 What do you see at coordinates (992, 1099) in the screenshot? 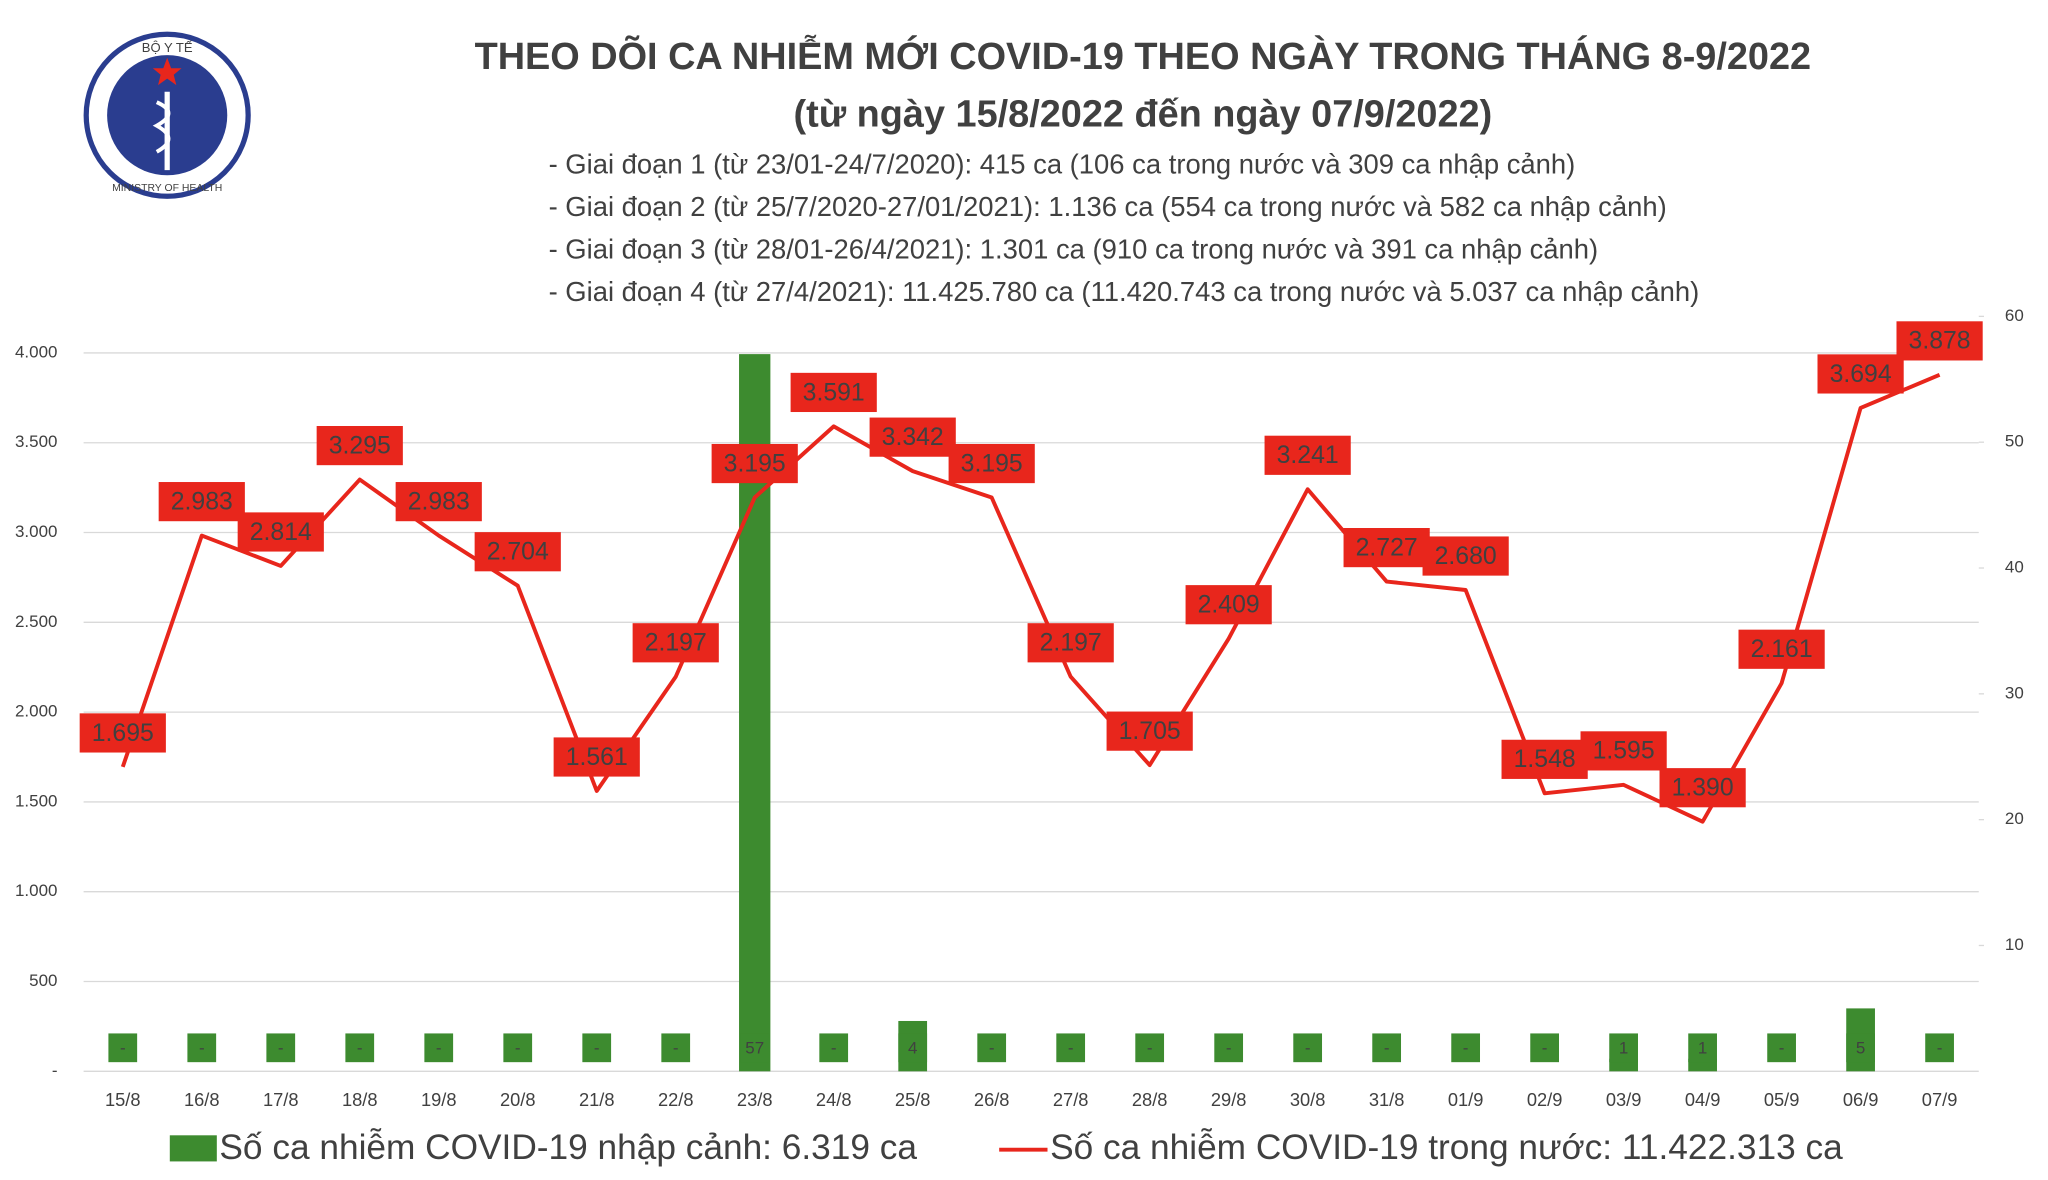
I see `x-tick-label: 26/8` at bounding box center [992, 1099].